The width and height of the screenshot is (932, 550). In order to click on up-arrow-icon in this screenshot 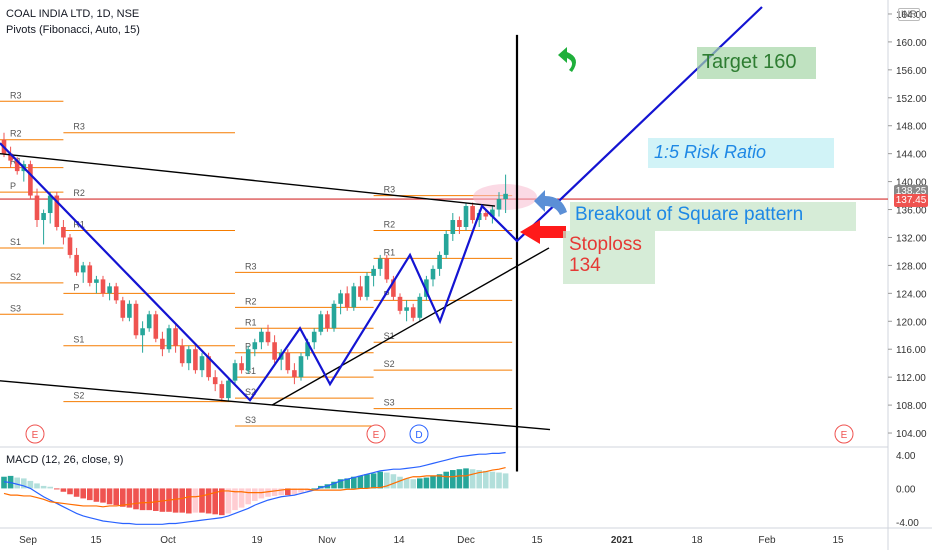, I will do `click(567, 59)`.